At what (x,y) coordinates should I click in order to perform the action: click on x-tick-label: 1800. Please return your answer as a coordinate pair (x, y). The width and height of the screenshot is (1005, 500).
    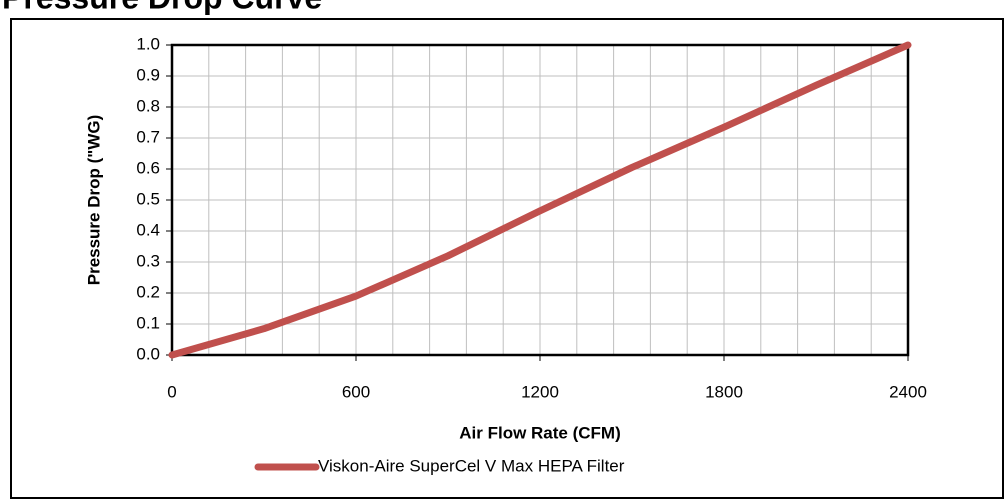
    Looking at the image, I should click on (724, 391).